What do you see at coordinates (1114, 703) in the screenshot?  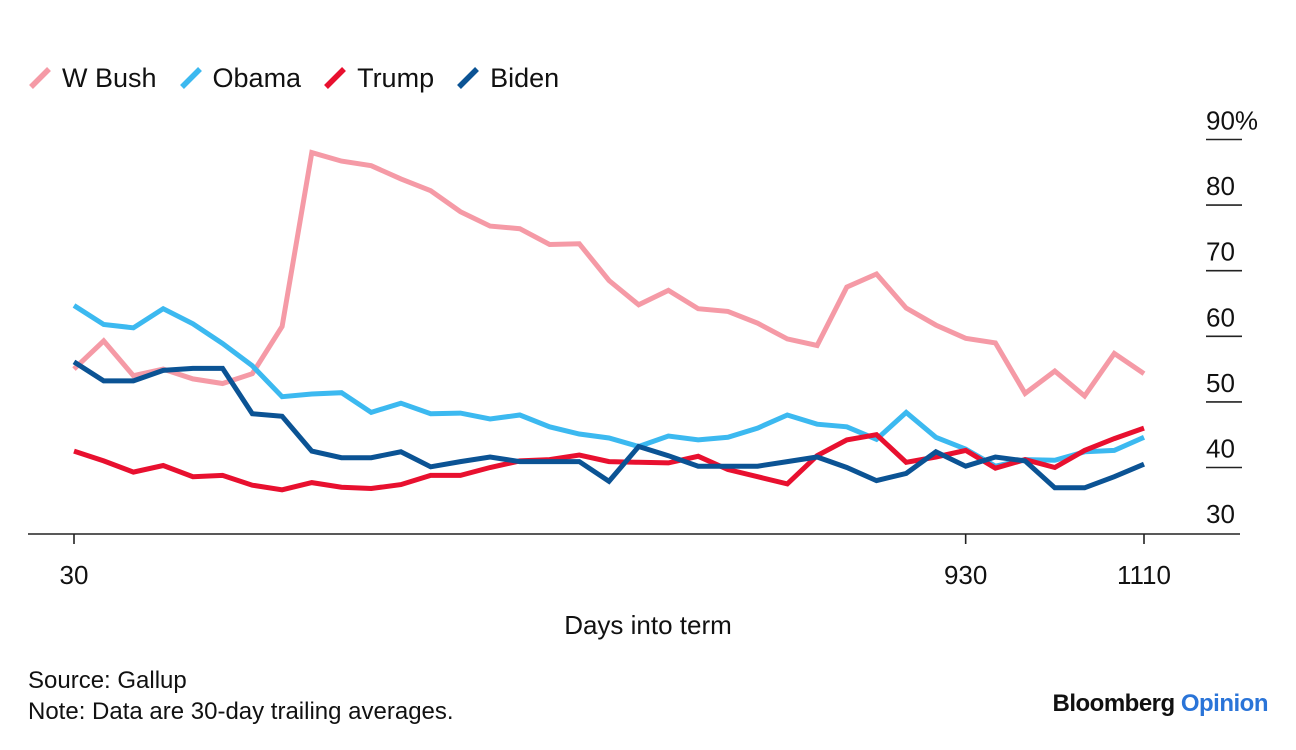 I see `brand-name: Bloomberg` at bounding box center [1114, 703].